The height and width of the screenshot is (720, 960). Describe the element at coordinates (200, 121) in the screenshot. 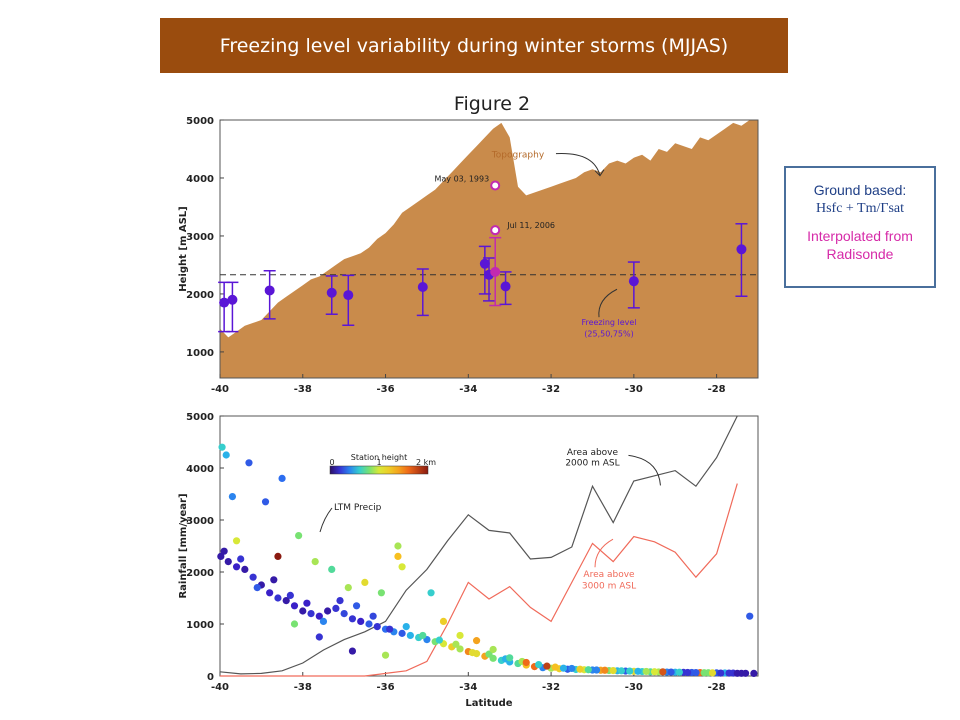

I see `top-ytick-label: 5000` at that location.